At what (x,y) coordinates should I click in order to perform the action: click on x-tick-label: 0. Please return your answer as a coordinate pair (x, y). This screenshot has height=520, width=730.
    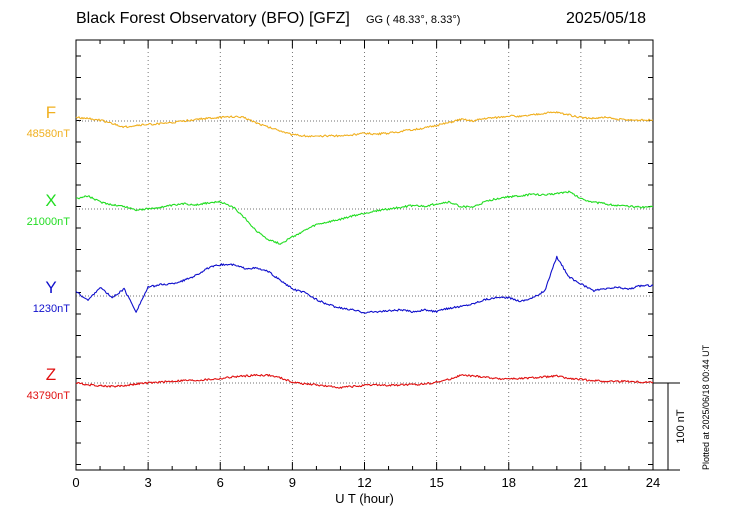
    Looking at the image, I should click on (75, 482).